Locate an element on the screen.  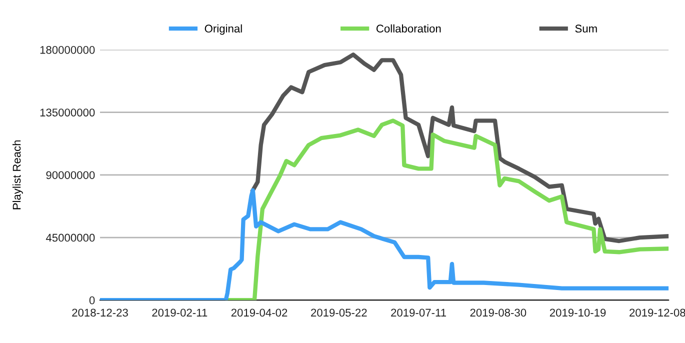
y-tick-label: 45000000 is located at coordinates (70, 238).